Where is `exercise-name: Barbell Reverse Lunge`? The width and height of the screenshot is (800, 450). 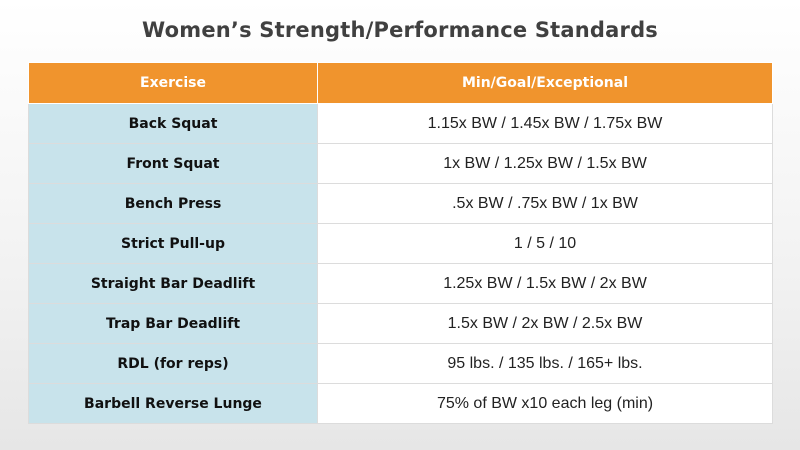
exercise-name: Barbell Reverse Lunge is located at coordinates (173, 403).